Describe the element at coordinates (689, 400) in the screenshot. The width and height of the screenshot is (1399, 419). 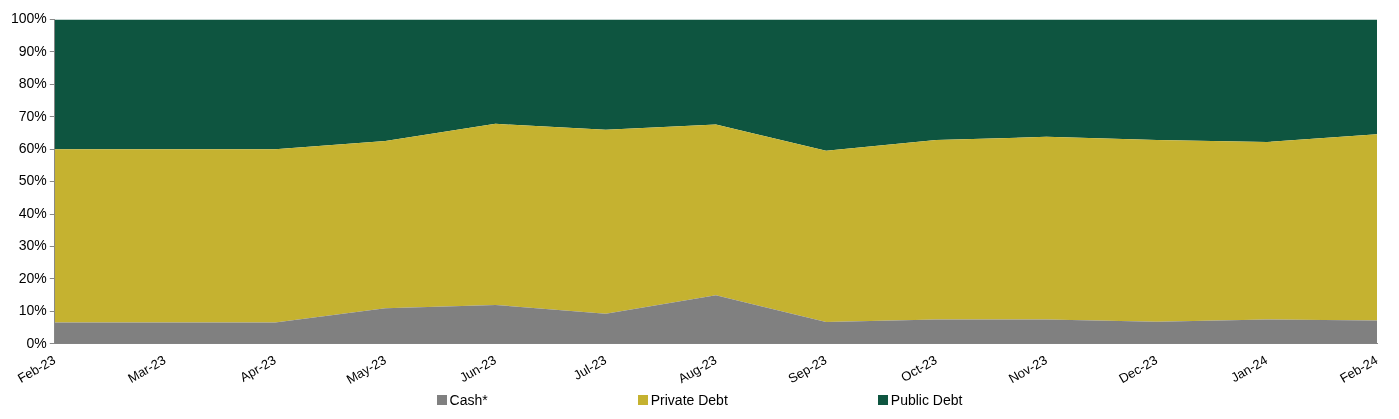
I see `legend-label: Private Debt` at that location.